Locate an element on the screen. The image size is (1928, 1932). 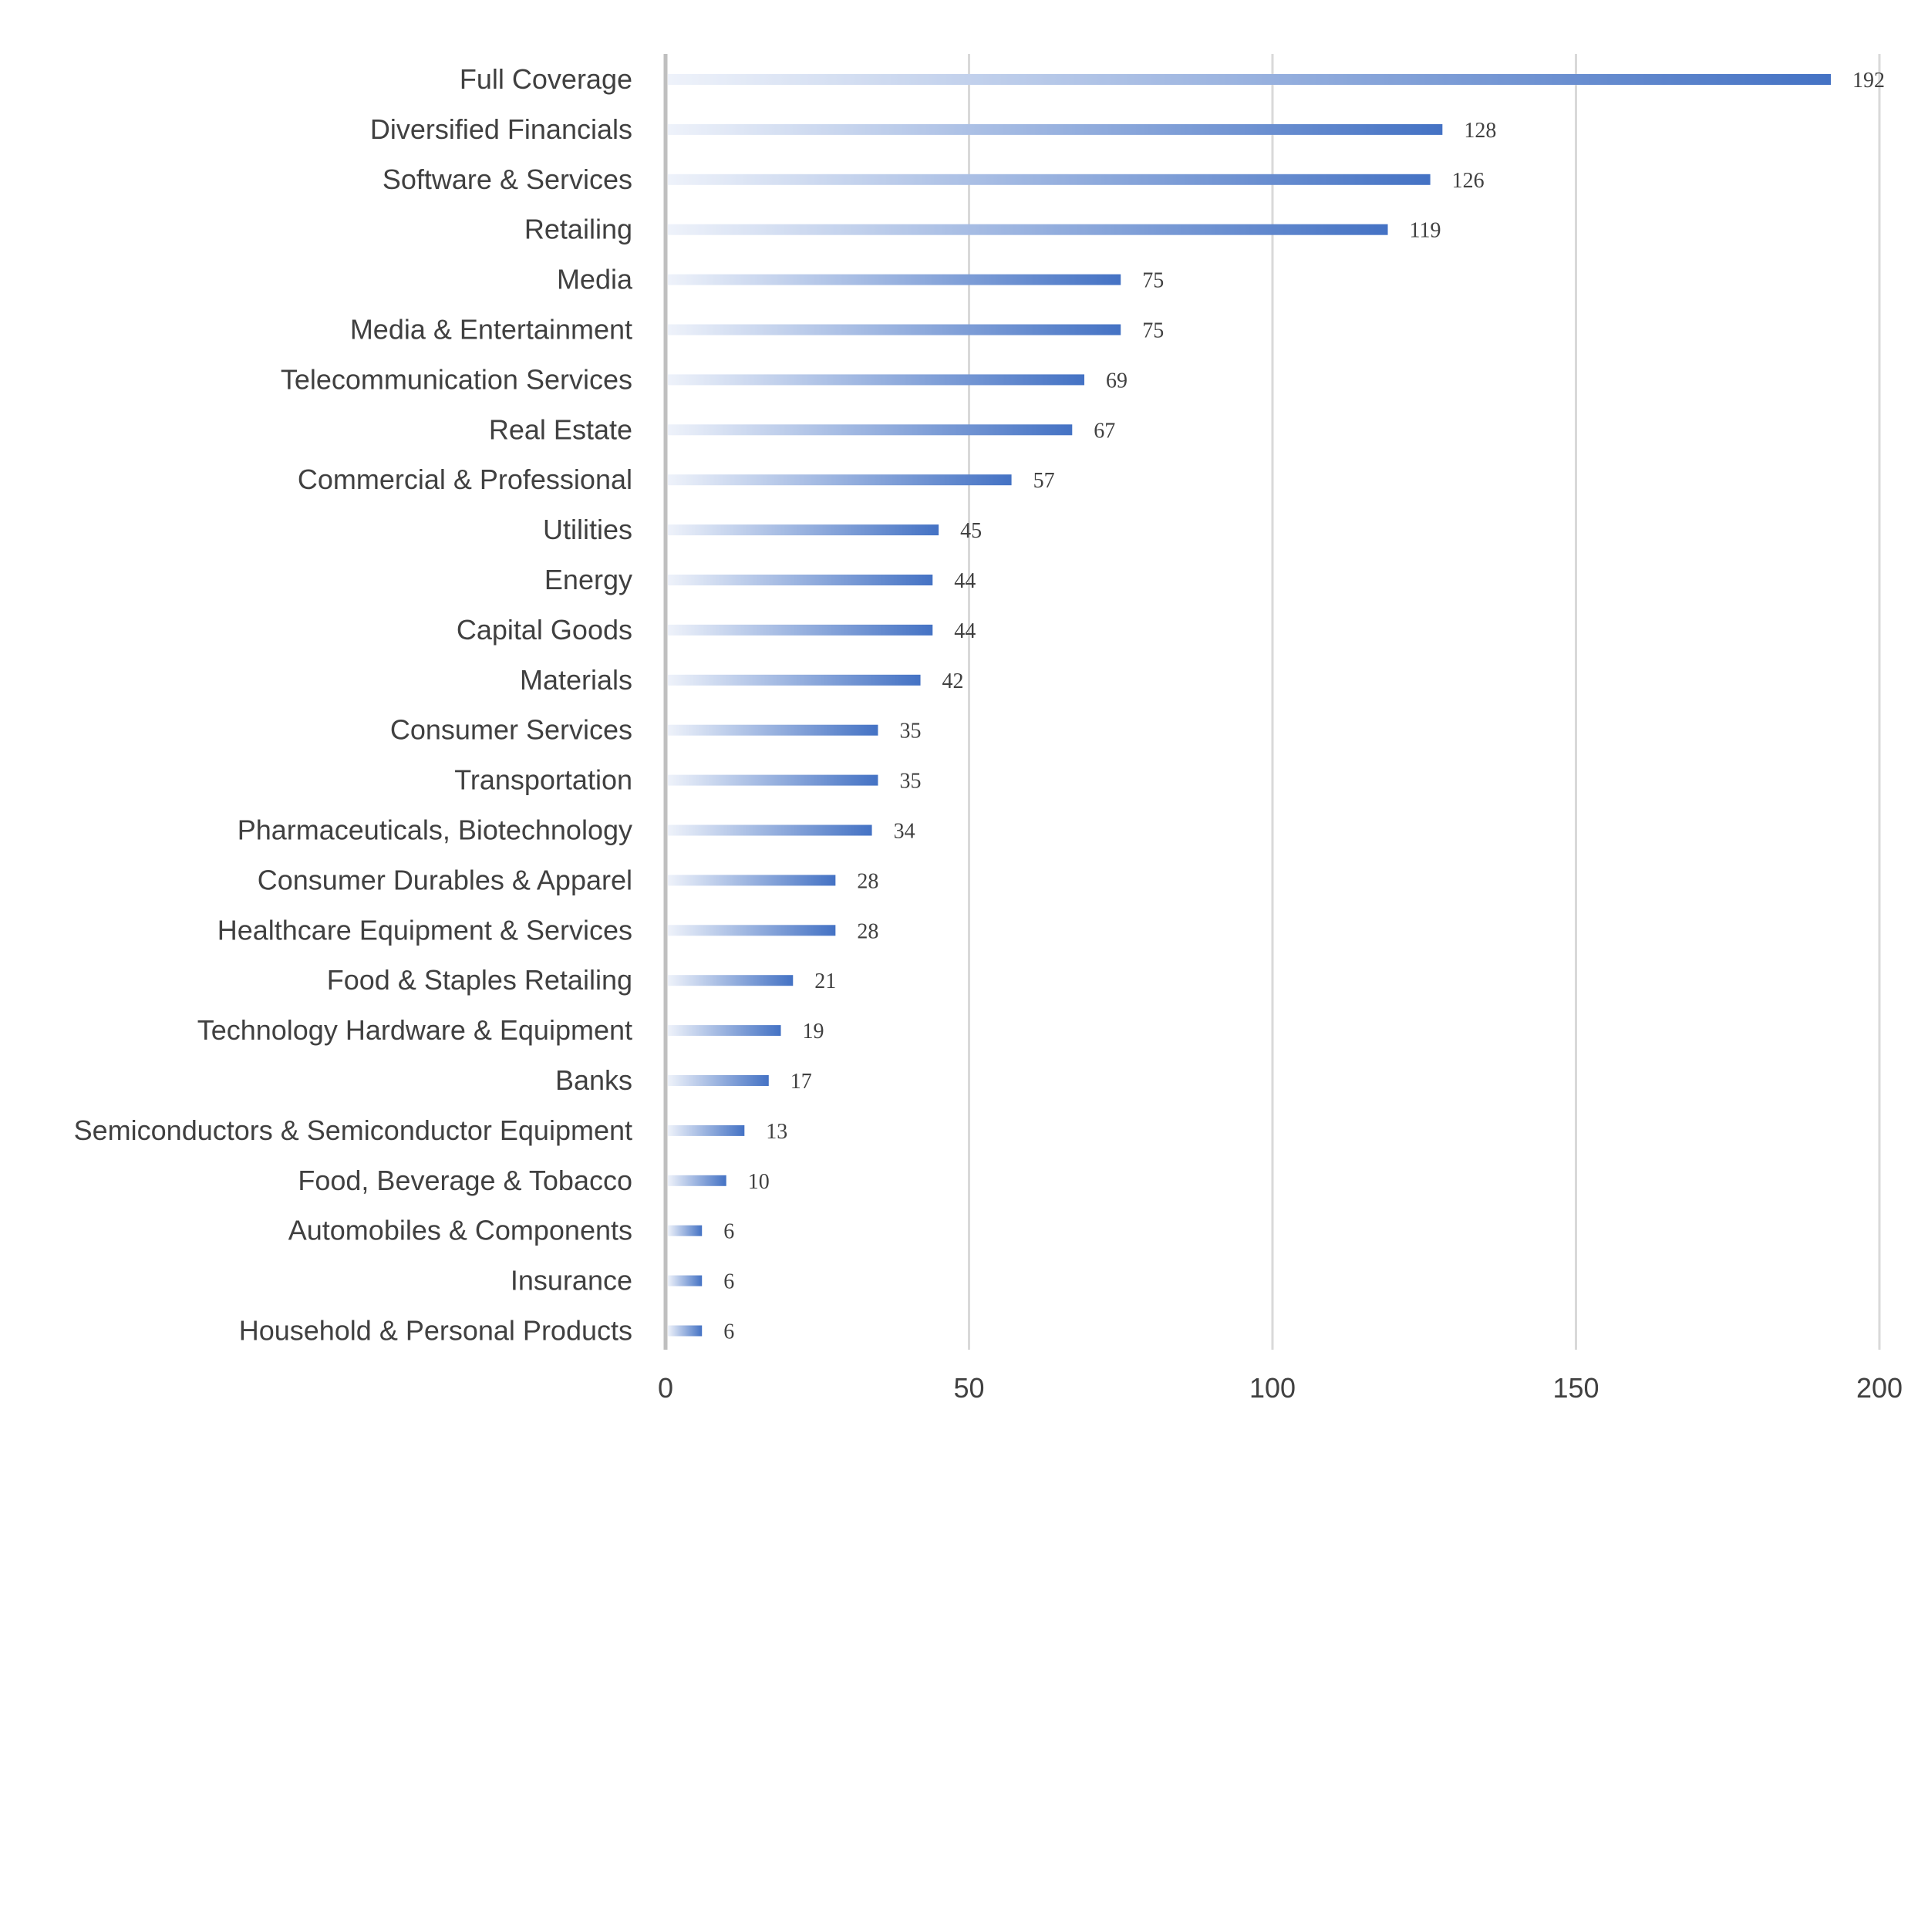
x-axis-ticks: 0 50 100 150 200 is located at coordinates (1280, 1388).